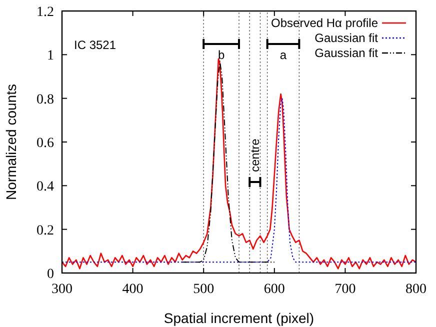 The image size is (436, 327). I want to click on x-tick-label: 700, so click(345, 289).